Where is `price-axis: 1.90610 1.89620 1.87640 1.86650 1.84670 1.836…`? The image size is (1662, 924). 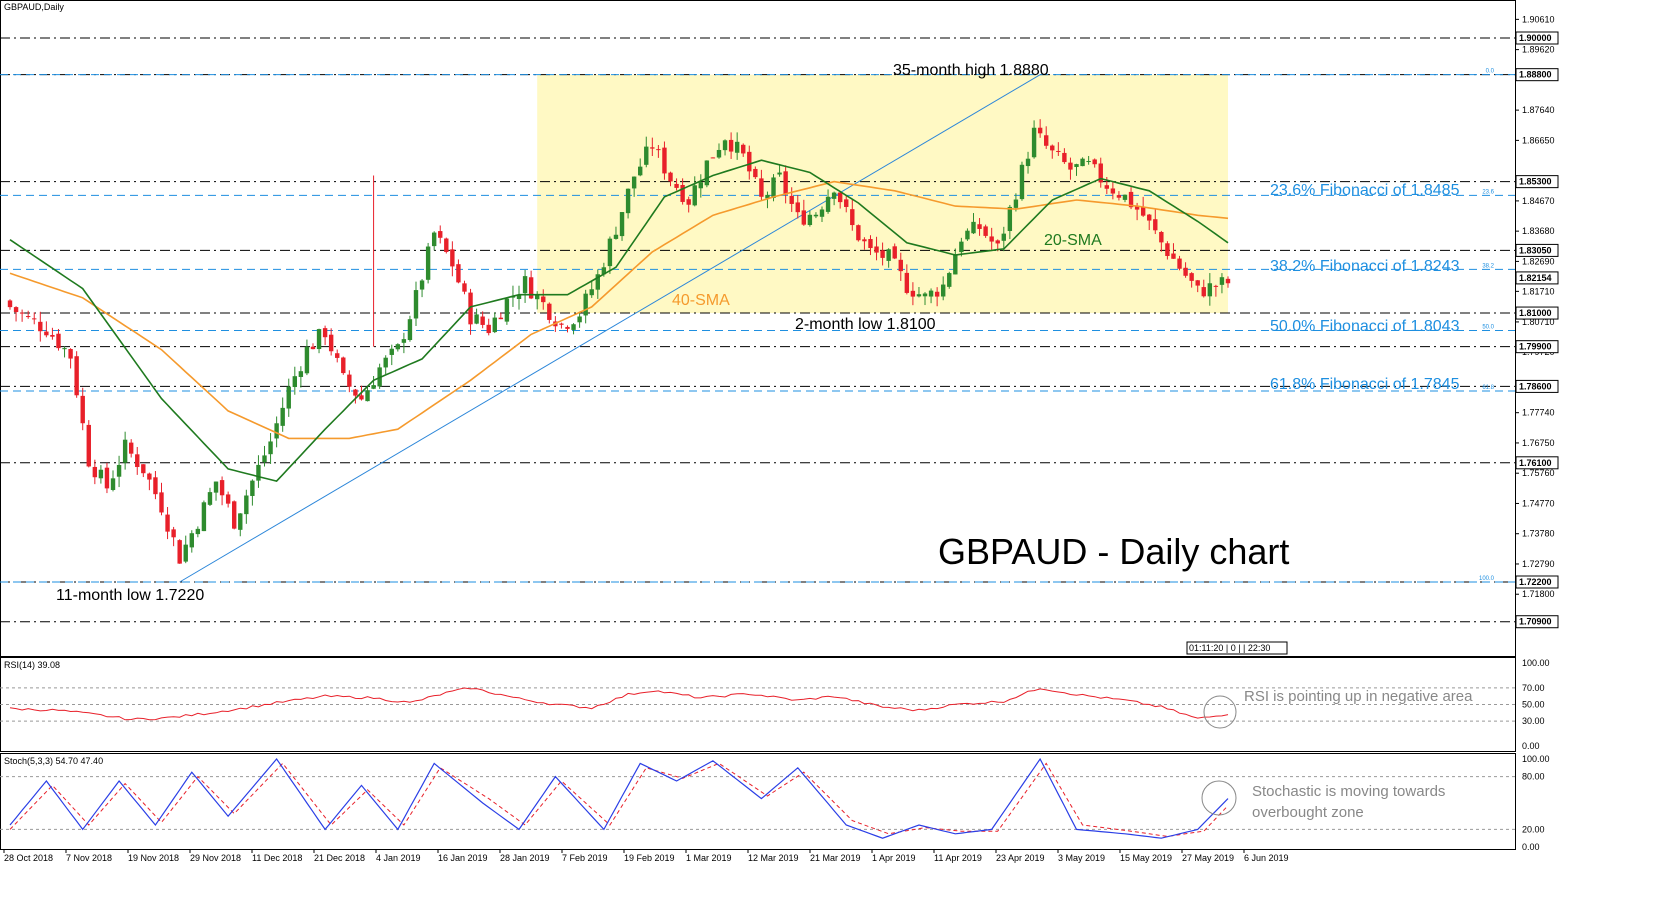 price-axis: 1.90610 1.89620 1.87640 1.86650 1.84670 1.836… is located at coordinates (1537, 321).